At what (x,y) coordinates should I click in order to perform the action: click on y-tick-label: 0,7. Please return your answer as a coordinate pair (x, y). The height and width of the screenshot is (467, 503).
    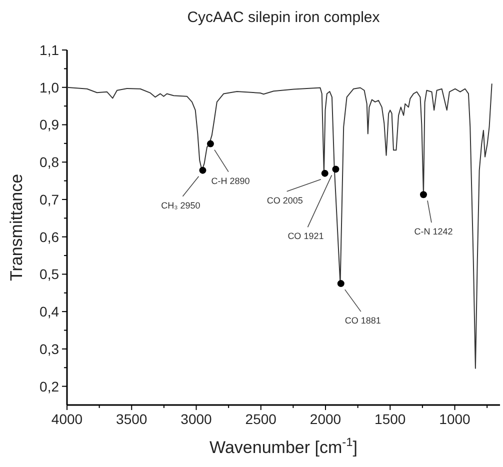
    Looking at the image, I should click on (50, 199).